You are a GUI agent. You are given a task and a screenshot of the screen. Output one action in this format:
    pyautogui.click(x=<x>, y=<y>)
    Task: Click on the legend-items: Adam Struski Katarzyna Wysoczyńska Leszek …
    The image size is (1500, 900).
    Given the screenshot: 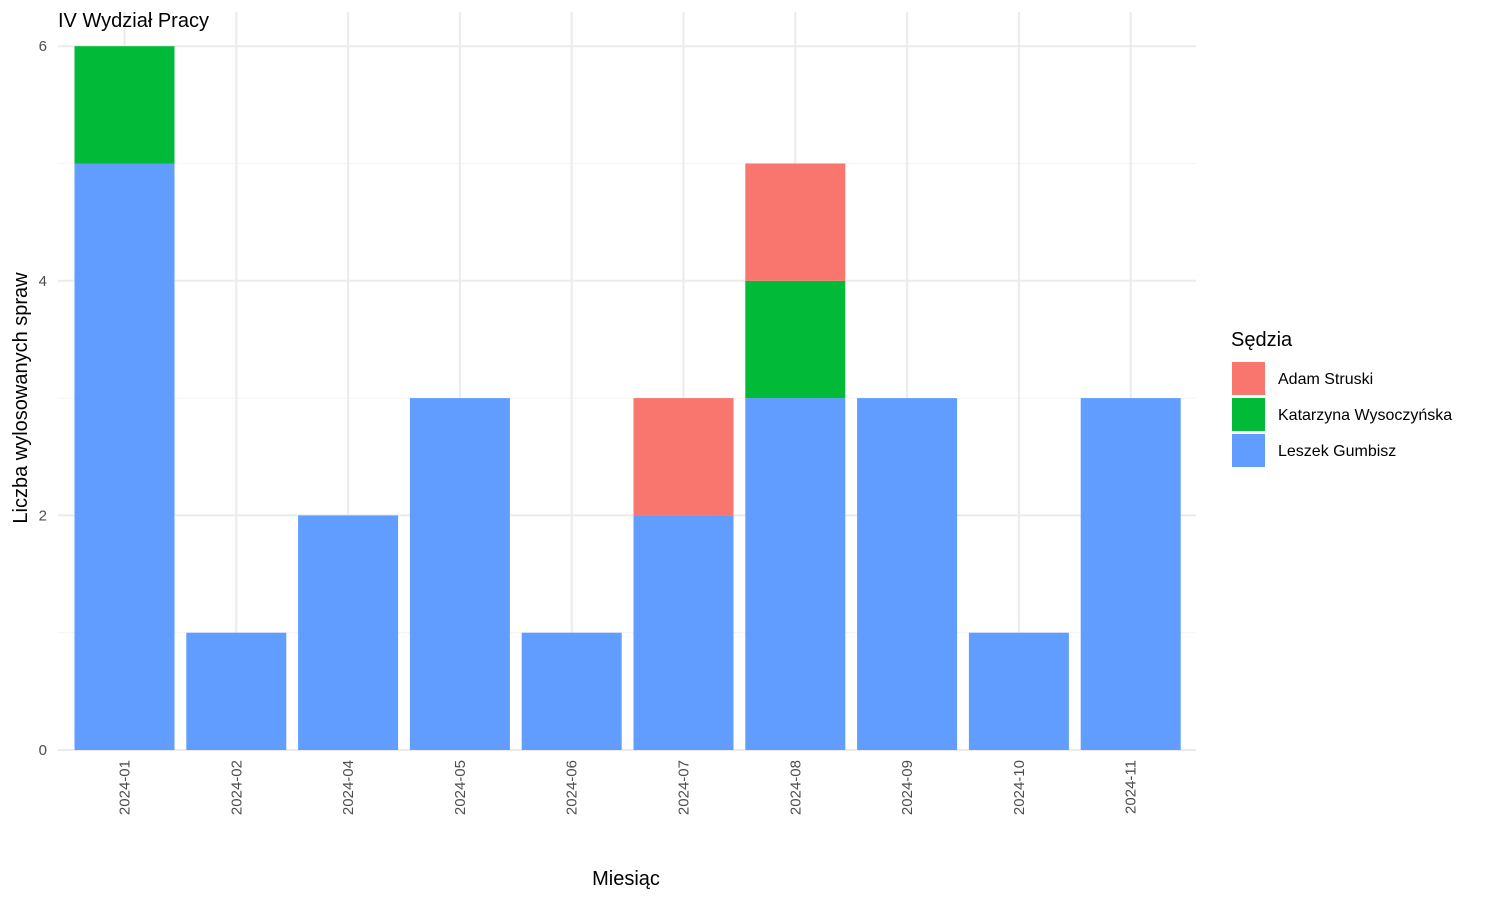 What is the action you would take?
    pyautogui.click(x=1342, y=414)
    